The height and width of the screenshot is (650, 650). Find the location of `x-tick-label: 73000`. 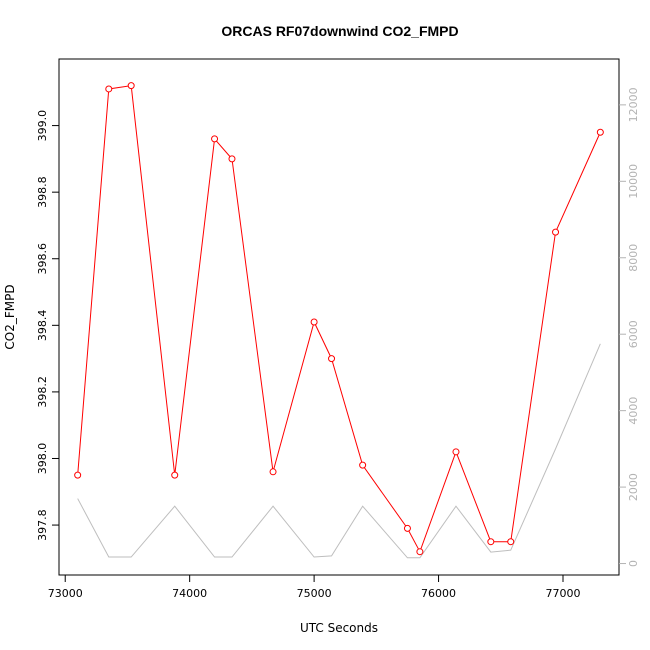

x-tick-label: 73000 is located at coordinates (65, 593).